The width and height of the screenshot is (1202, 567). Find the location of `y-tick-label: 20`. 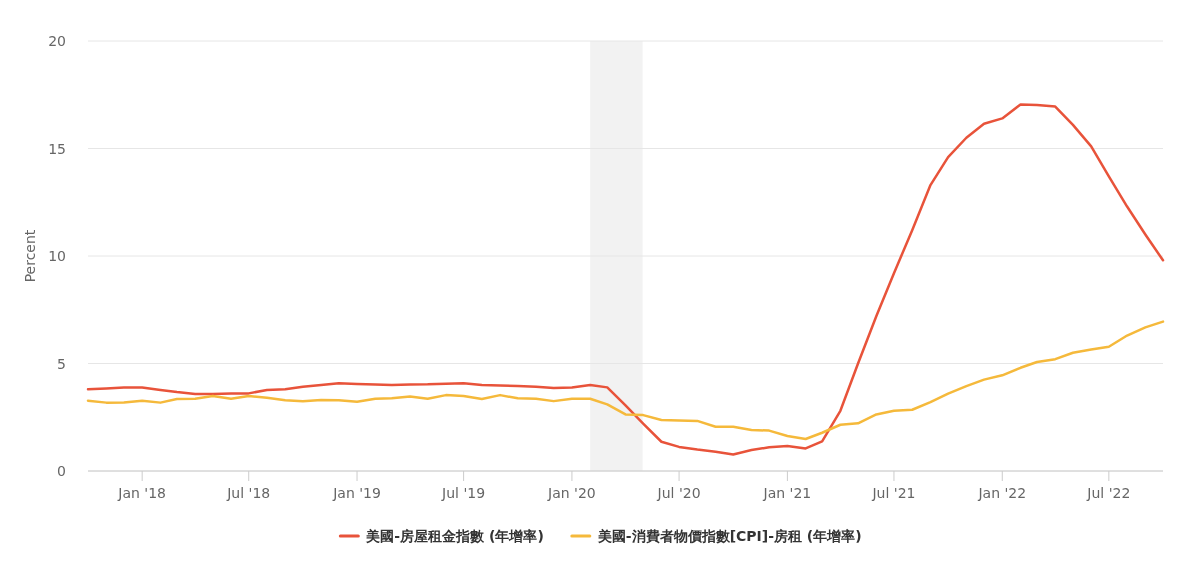

y-tick-label: 20 is located at coordinates (57, 41).